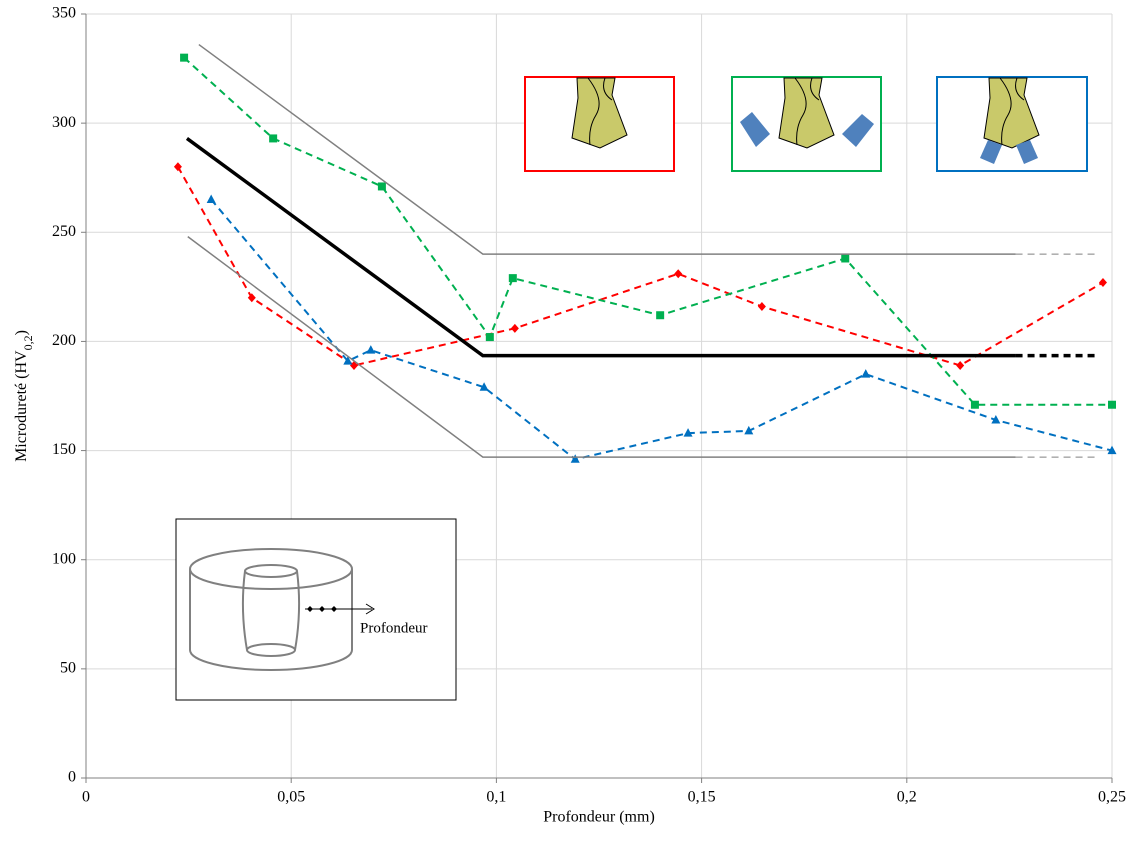 The height and width of the screenshot is (843, 1137). I want to click on y-tick-label: 100, so click(64, 558).